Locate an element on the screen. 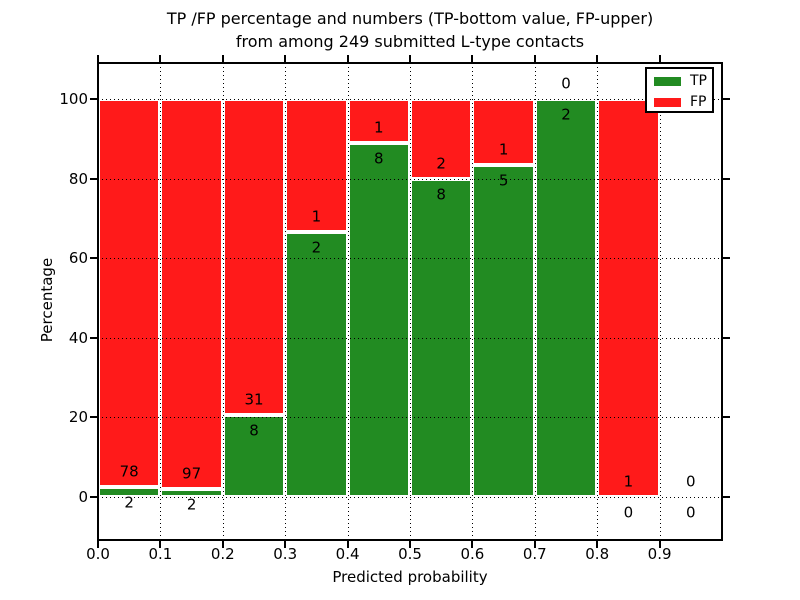 The image size is (800, 600). y-tick-label: 0 is located at coordinates (83, 497).